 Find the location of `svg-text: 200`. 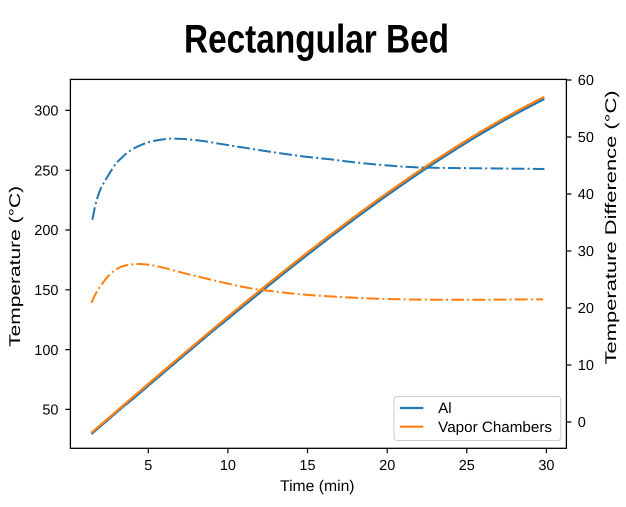

svg-text: 200 is located at coordinates (46, 231).